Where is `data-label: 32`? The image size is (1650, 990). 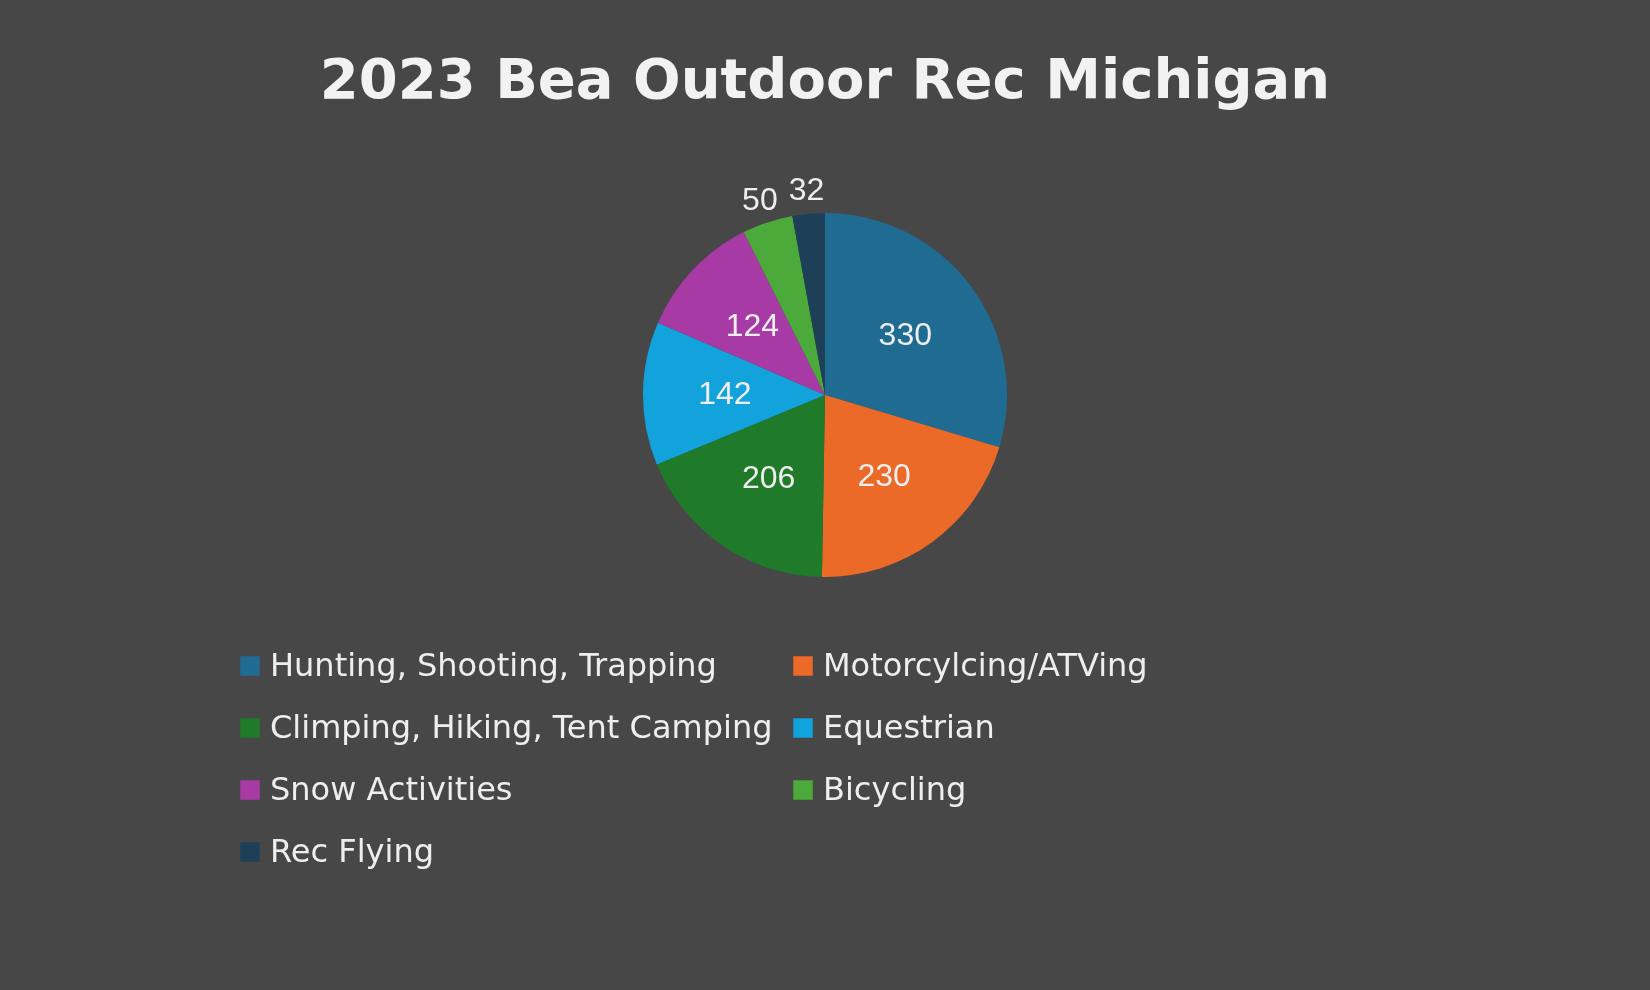
data-label: 32 is located at coordinates (806, 188).